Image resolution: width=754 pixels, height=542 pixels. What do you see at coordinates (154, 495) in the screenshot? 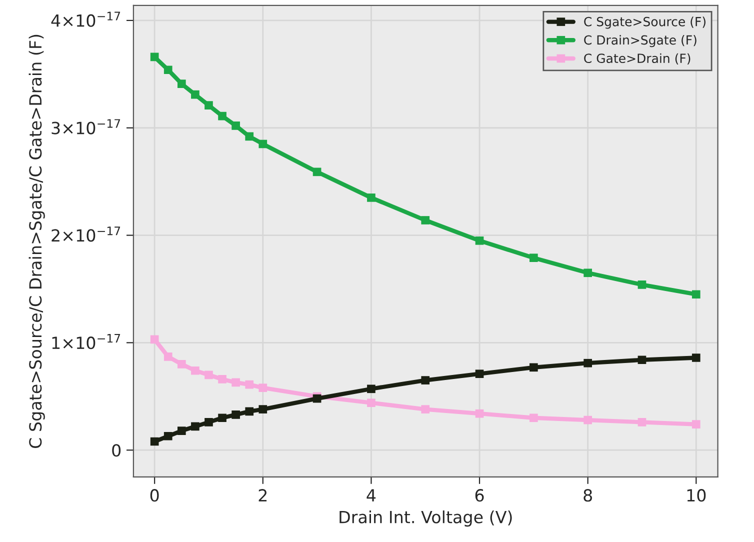
I see `x-tick-label: 0` at bounding box center [154, 495].